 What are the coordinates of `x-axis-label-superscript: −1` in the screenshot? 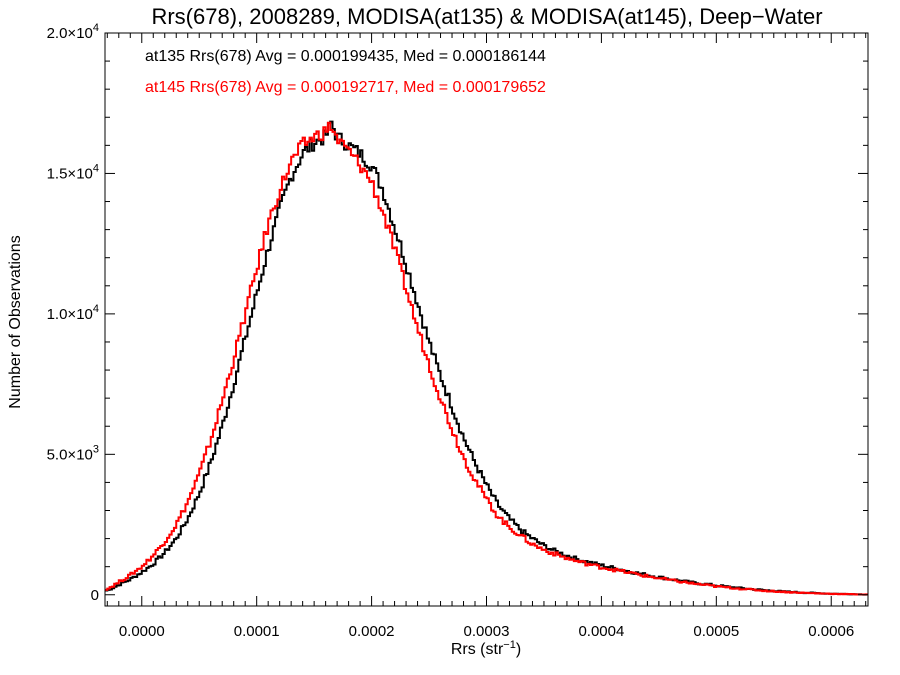 It's located at (509, 645).